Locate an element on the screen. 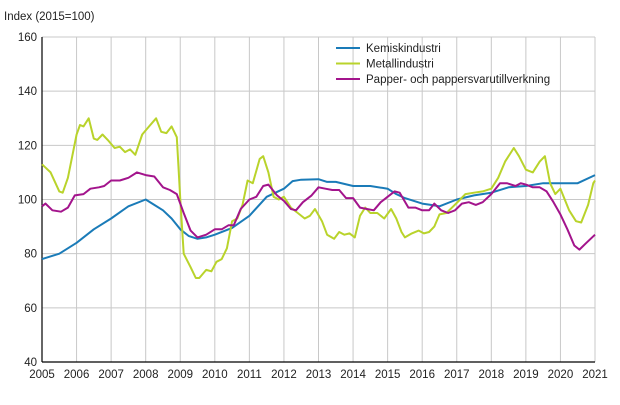 Image resolution: width=620 pixels, height=405 pixels. x-tick-label: 2008 is located at coordinates (146, 375).